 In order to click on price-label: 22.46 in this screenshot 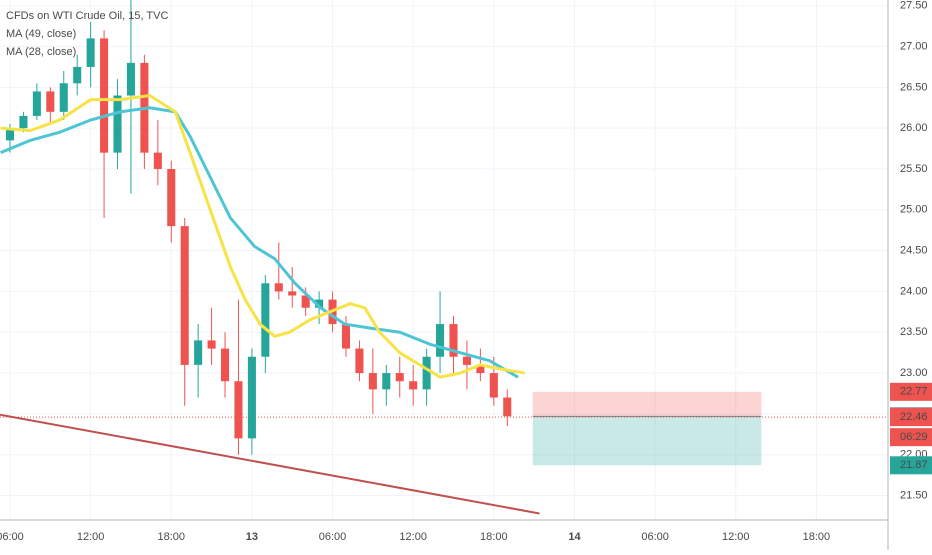, I will do `click(914, 417)`.